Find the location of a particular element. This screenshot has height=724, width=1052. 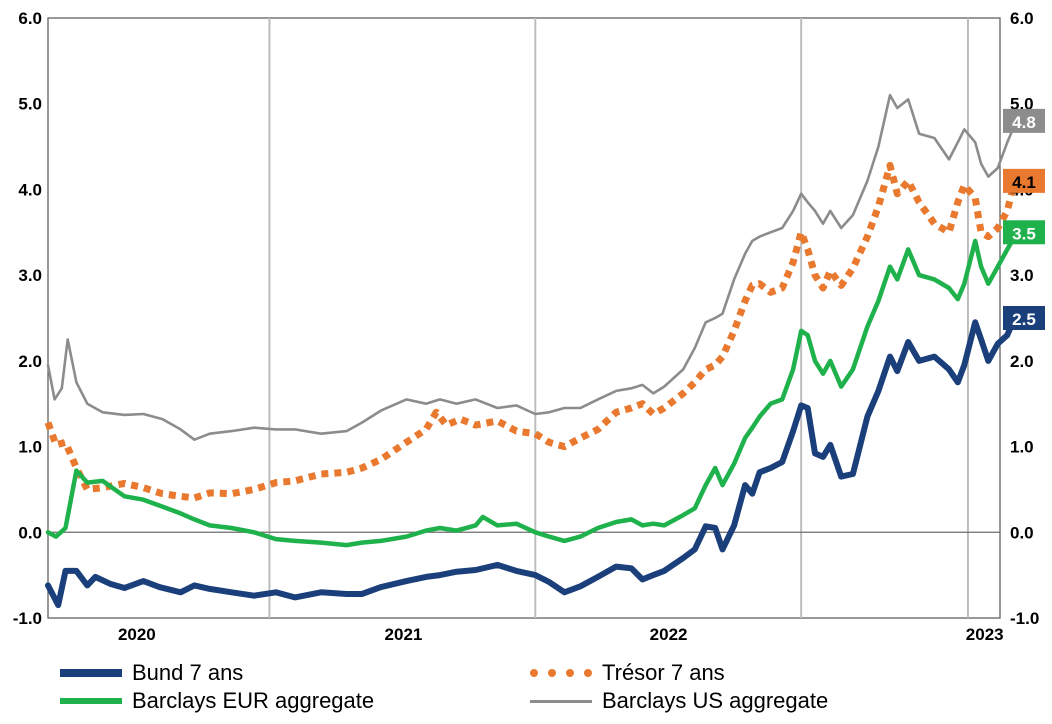

y-tick-label-left: 2.0 is located at coordinates (30, 361).